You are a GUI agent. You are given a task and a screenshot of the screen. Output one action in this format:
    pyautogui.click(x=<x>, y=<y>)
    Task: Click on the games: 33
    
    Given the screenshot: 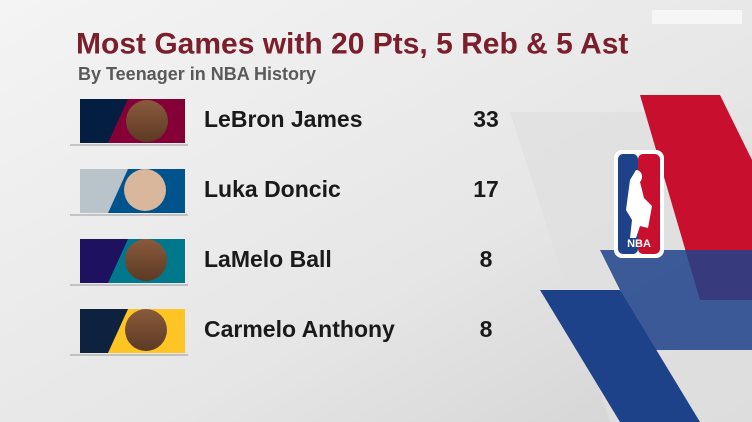 What is the action you would take?
    pyautogui.click(x=486, y=119)
    